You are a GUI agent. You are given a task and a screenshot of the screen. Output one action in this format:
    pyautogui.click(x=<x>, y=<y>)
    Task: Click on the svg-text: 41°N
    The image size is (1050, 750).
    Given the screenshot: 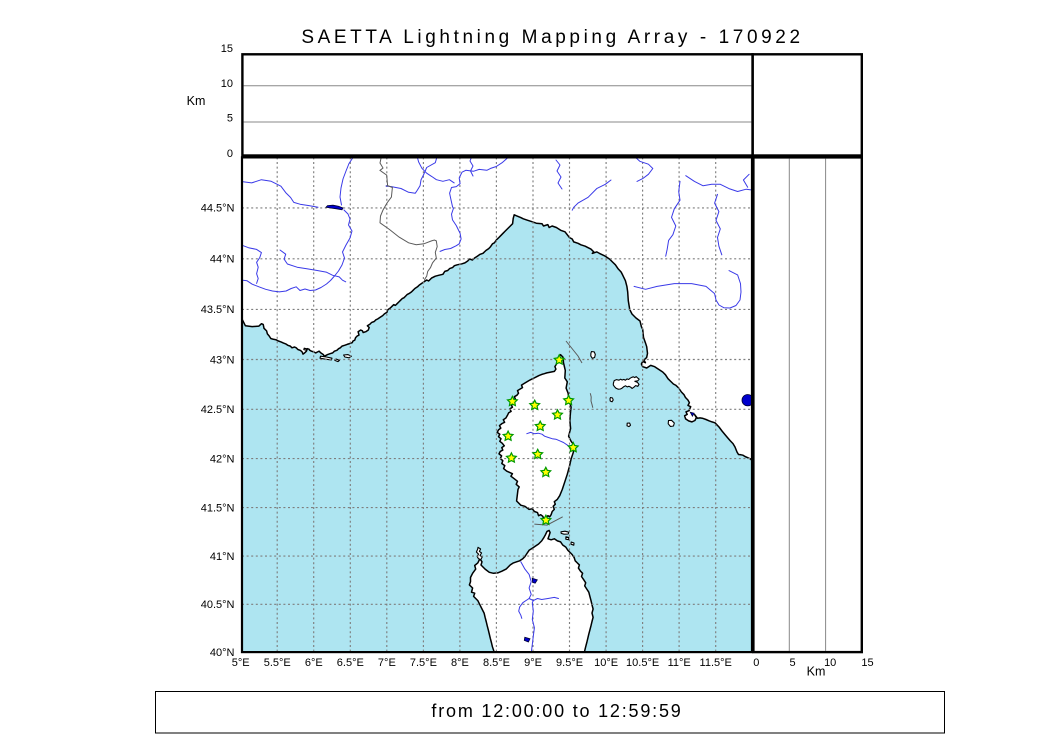 What is the action you would take?
    pyautogui.click(x=222, y=557)
    